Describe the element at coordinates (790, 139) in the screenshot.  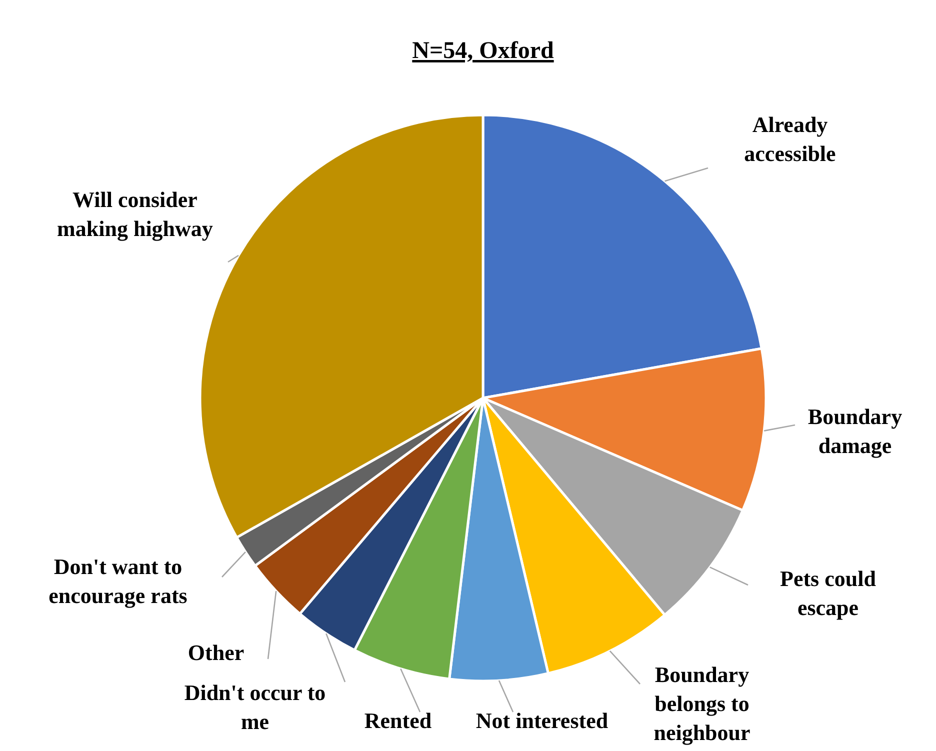
I see `slice-label: Already accessible` at that location.